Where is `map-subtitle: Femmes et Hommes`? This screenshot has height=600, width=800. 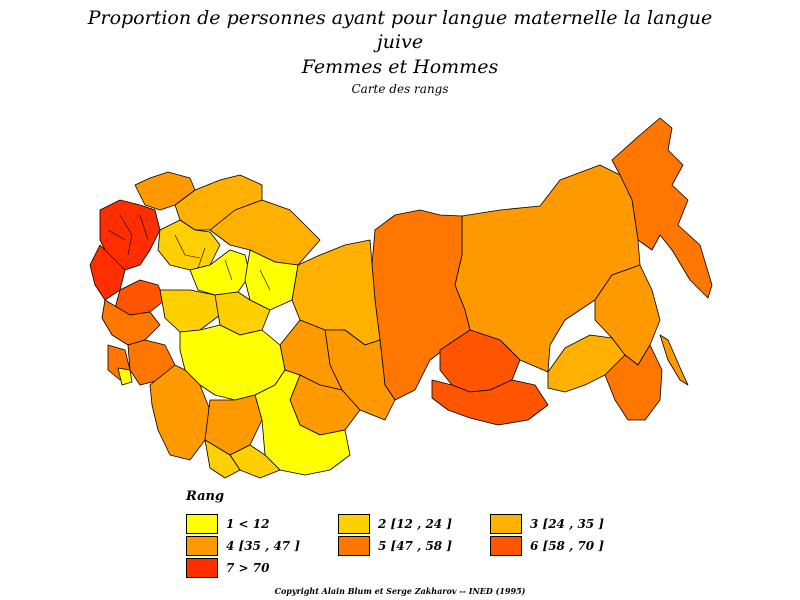
map-subtitle: Femmes et Hommes is located at coordinates (400, 67).